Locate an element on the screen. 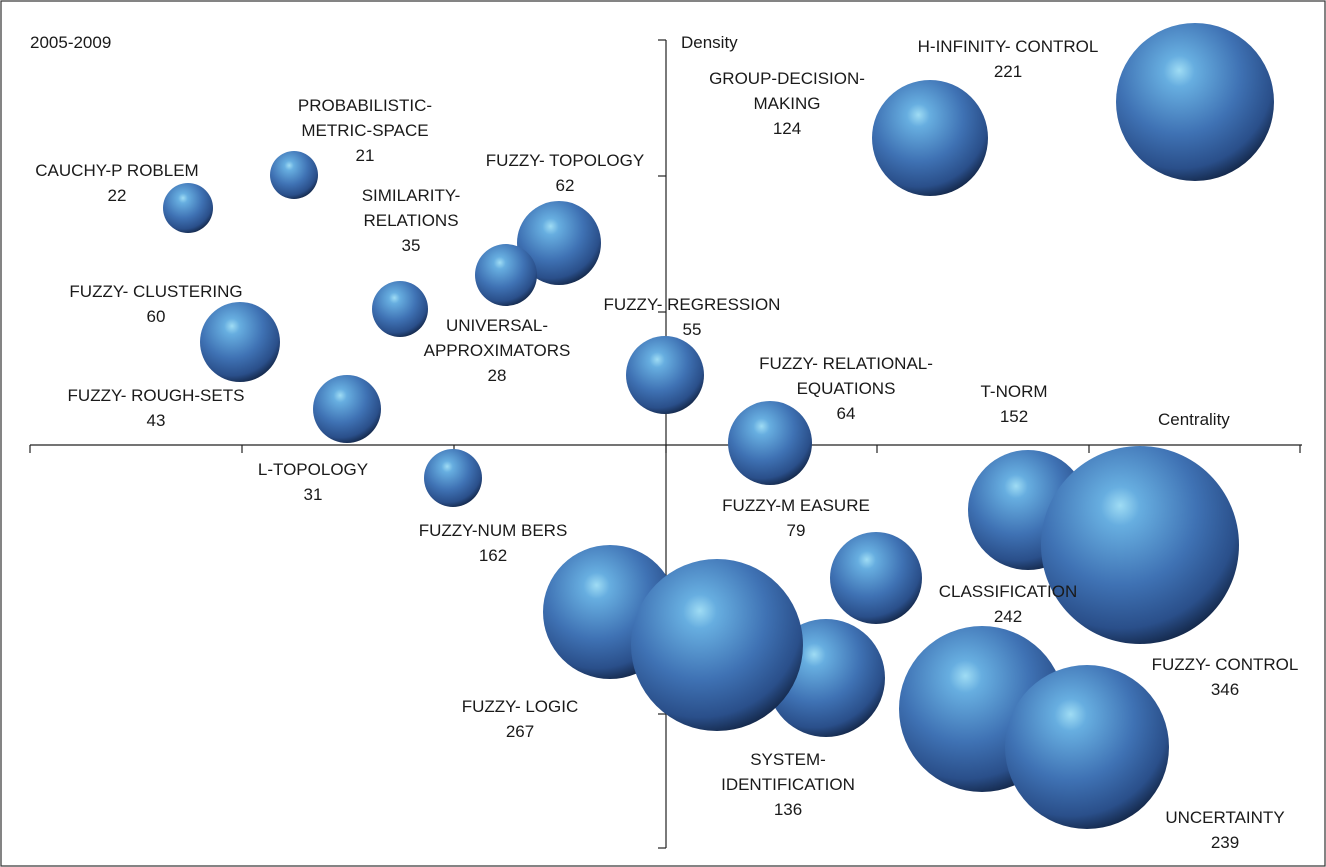  bubble-label-5: SIMILARITY- RELATIONS 35 is located at coordinates (411, 220).